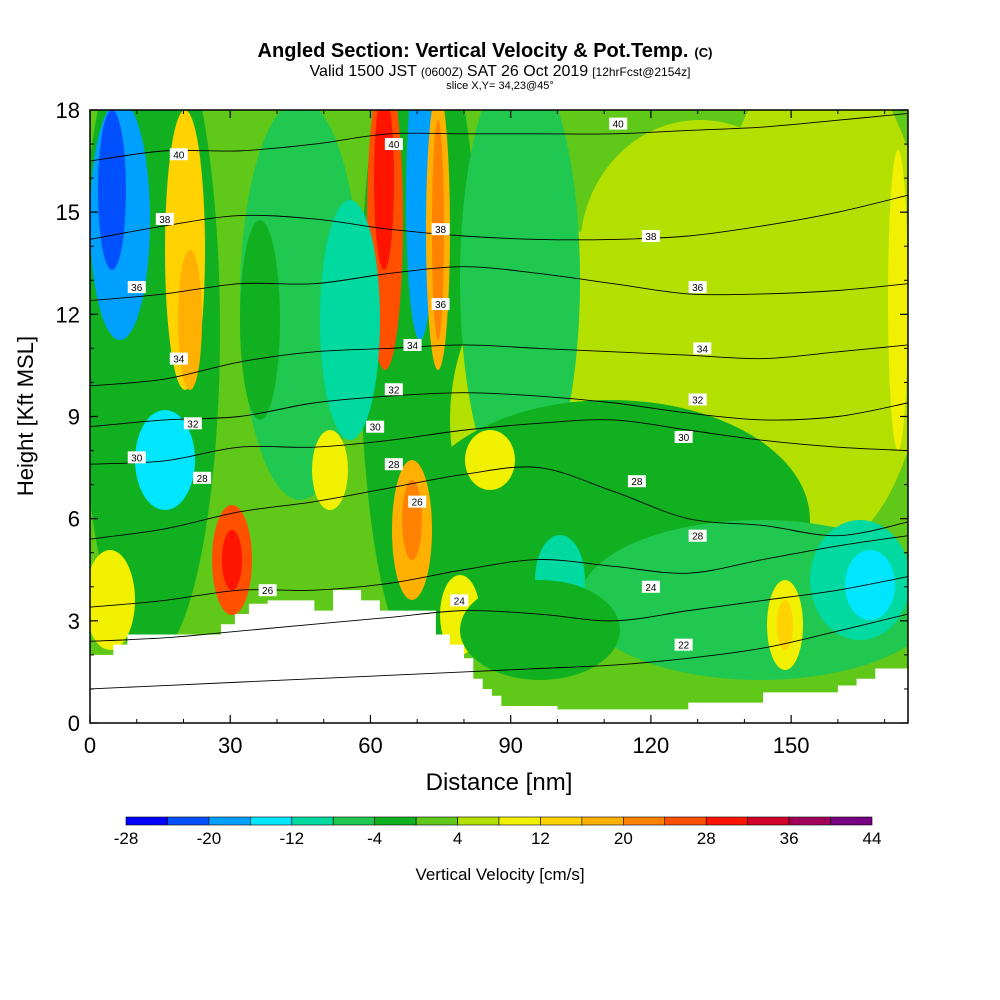  I want to click on y-tick-label-1: 3, so click(74, 621).